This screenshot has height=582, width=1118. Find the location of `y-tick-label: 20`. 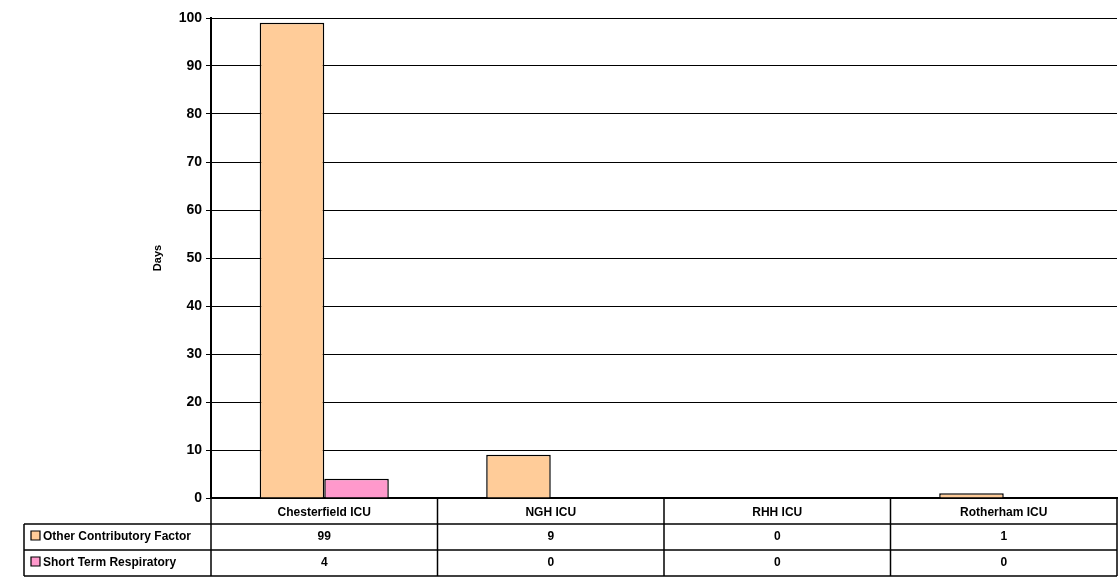

y-tick-label: 20 is located at coordinates (194, 400).